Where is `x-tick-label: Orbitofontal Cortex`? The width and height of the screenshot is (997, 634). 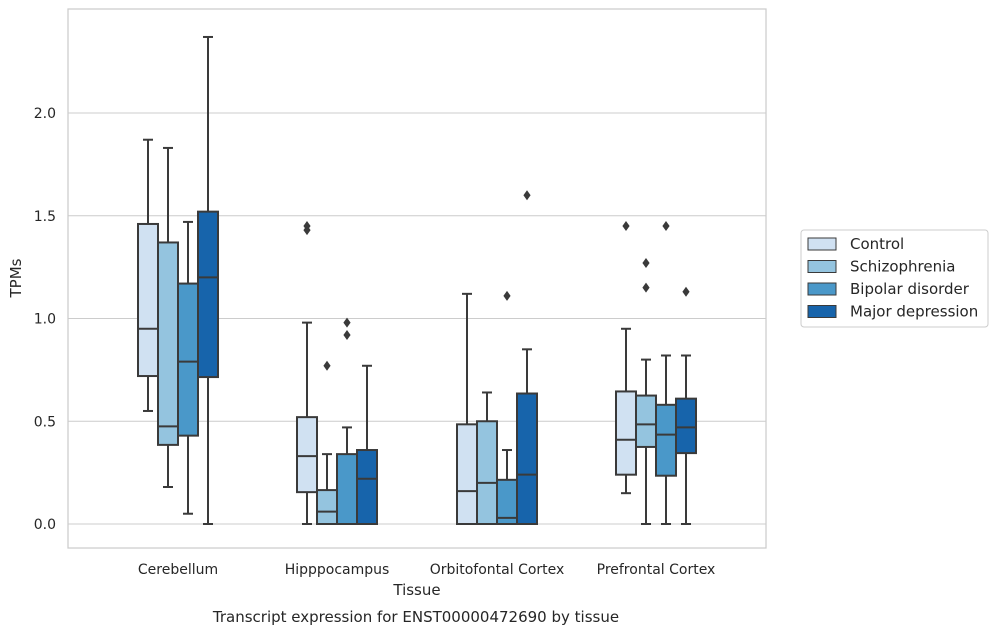
x-tick-label: Orbitofontal Cortex is located at coordinates (497, 570).